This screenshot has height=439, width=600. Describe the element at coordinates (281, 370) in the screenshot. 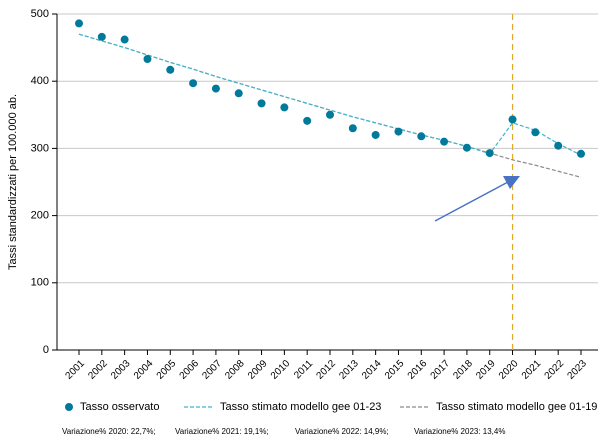

I see `x-tick-label: 2010` at that location.